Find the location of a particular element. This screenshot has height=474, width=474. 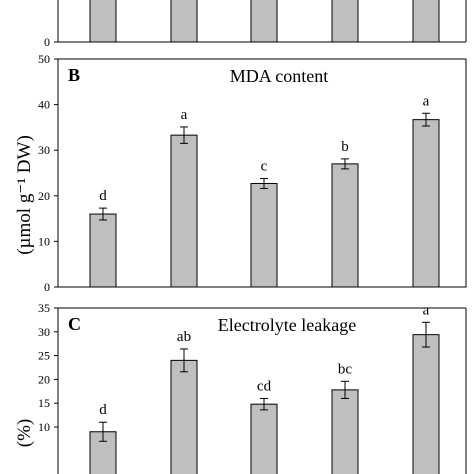

panel-b-y-tick-label: 0 is located at coordinates (47, 287).